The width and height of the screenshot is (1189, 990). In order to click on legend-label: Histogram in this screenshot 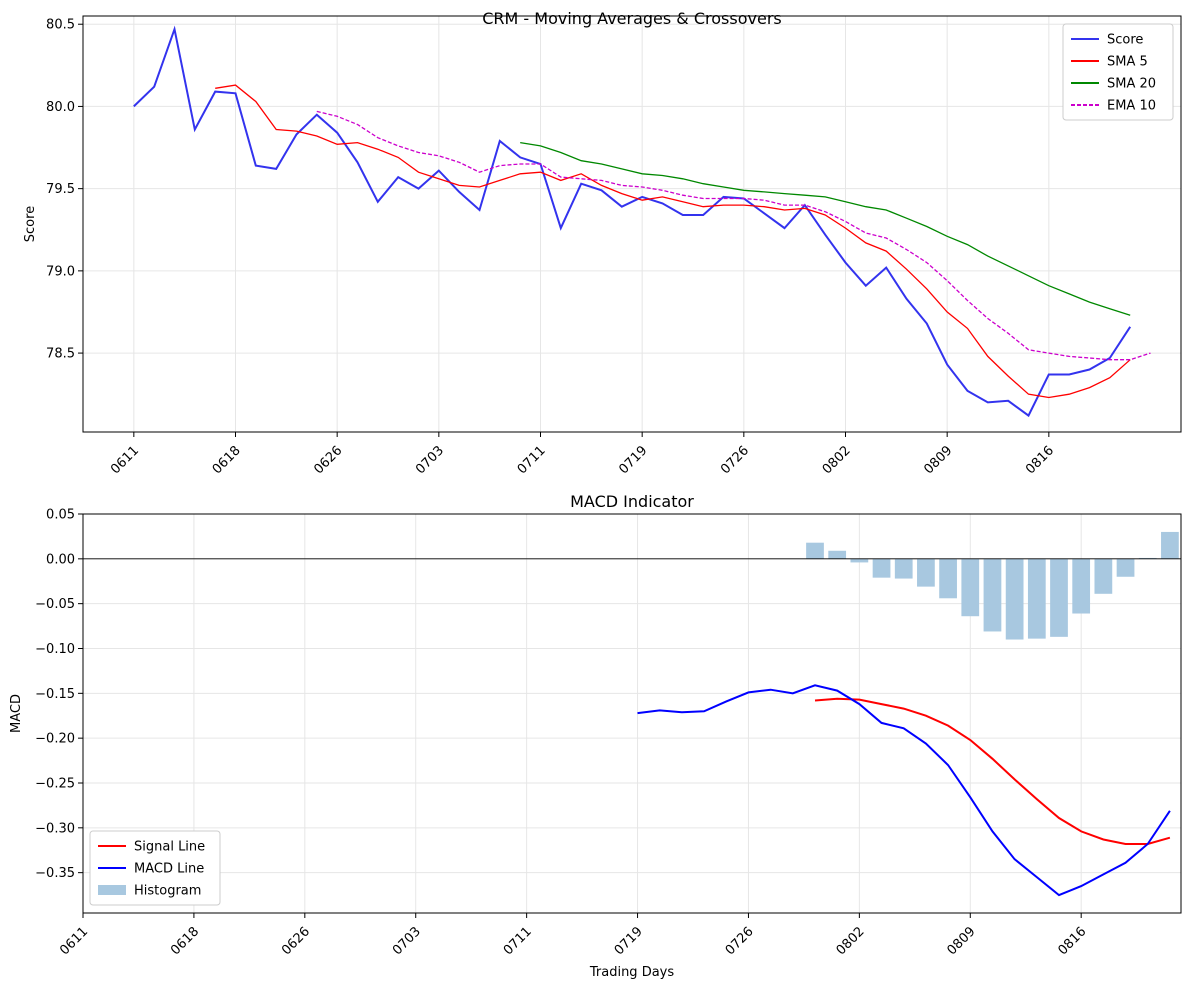, I will do `click(167, 891)`.